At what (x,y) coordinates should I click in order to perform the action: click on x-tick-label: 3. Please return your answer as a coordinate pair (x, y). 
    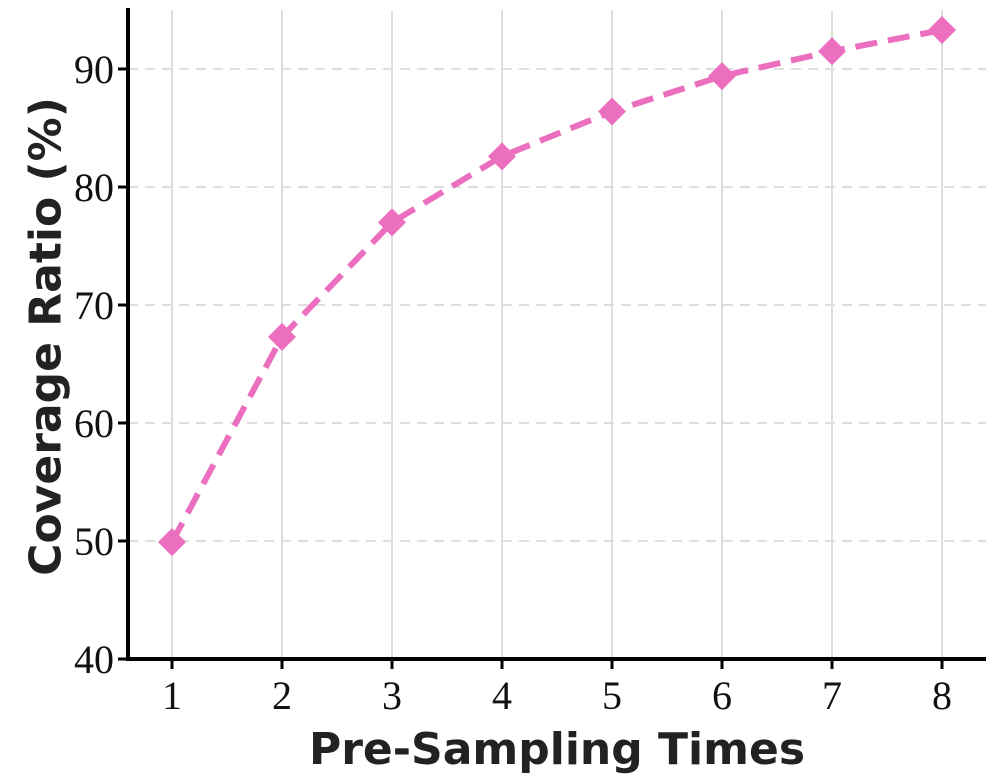
    Looking at the image, I should click on (392, 695).